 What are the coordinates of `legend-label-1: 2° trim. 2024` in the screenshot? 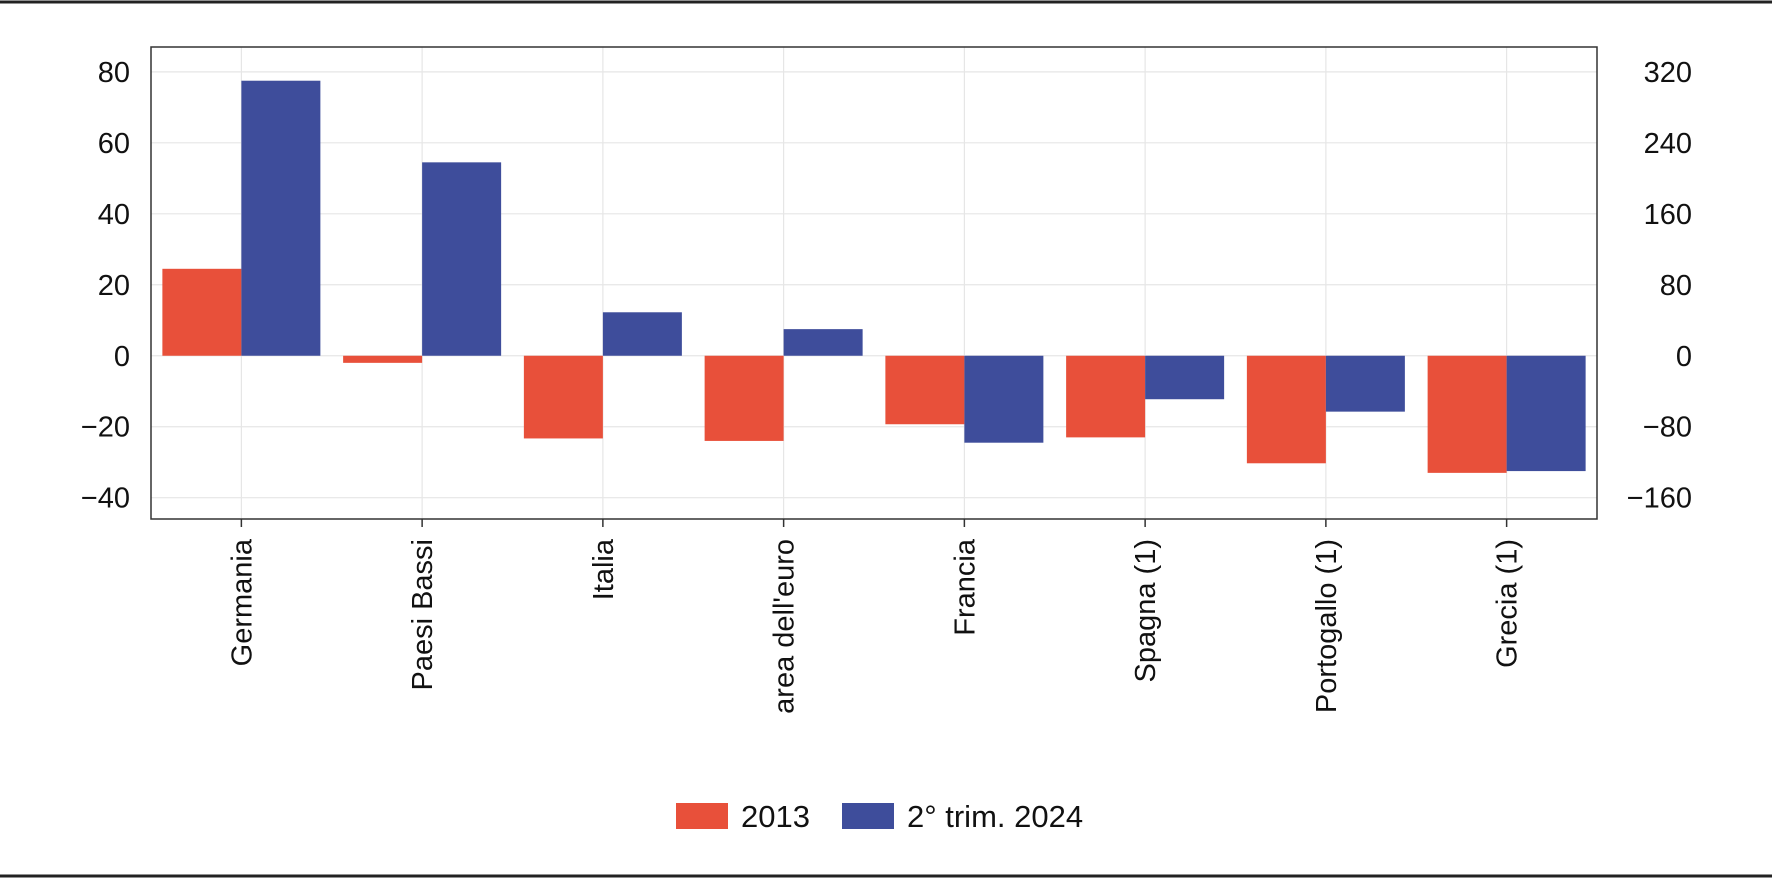 It's located at (995, 816).